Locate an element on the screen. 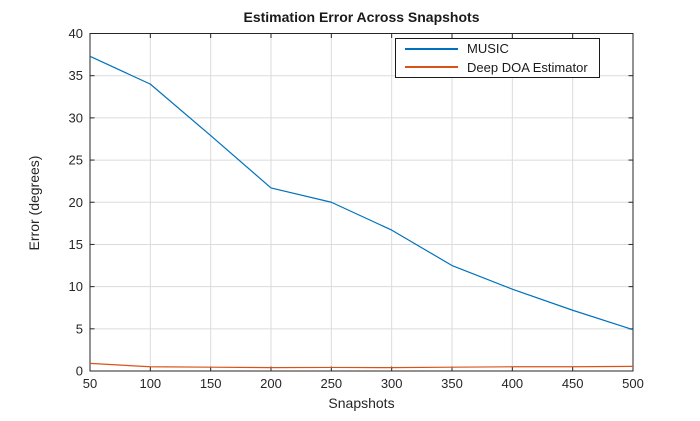 The image size is (700, 421). x-tick-label: 350 is located at coordinates (452, 383).